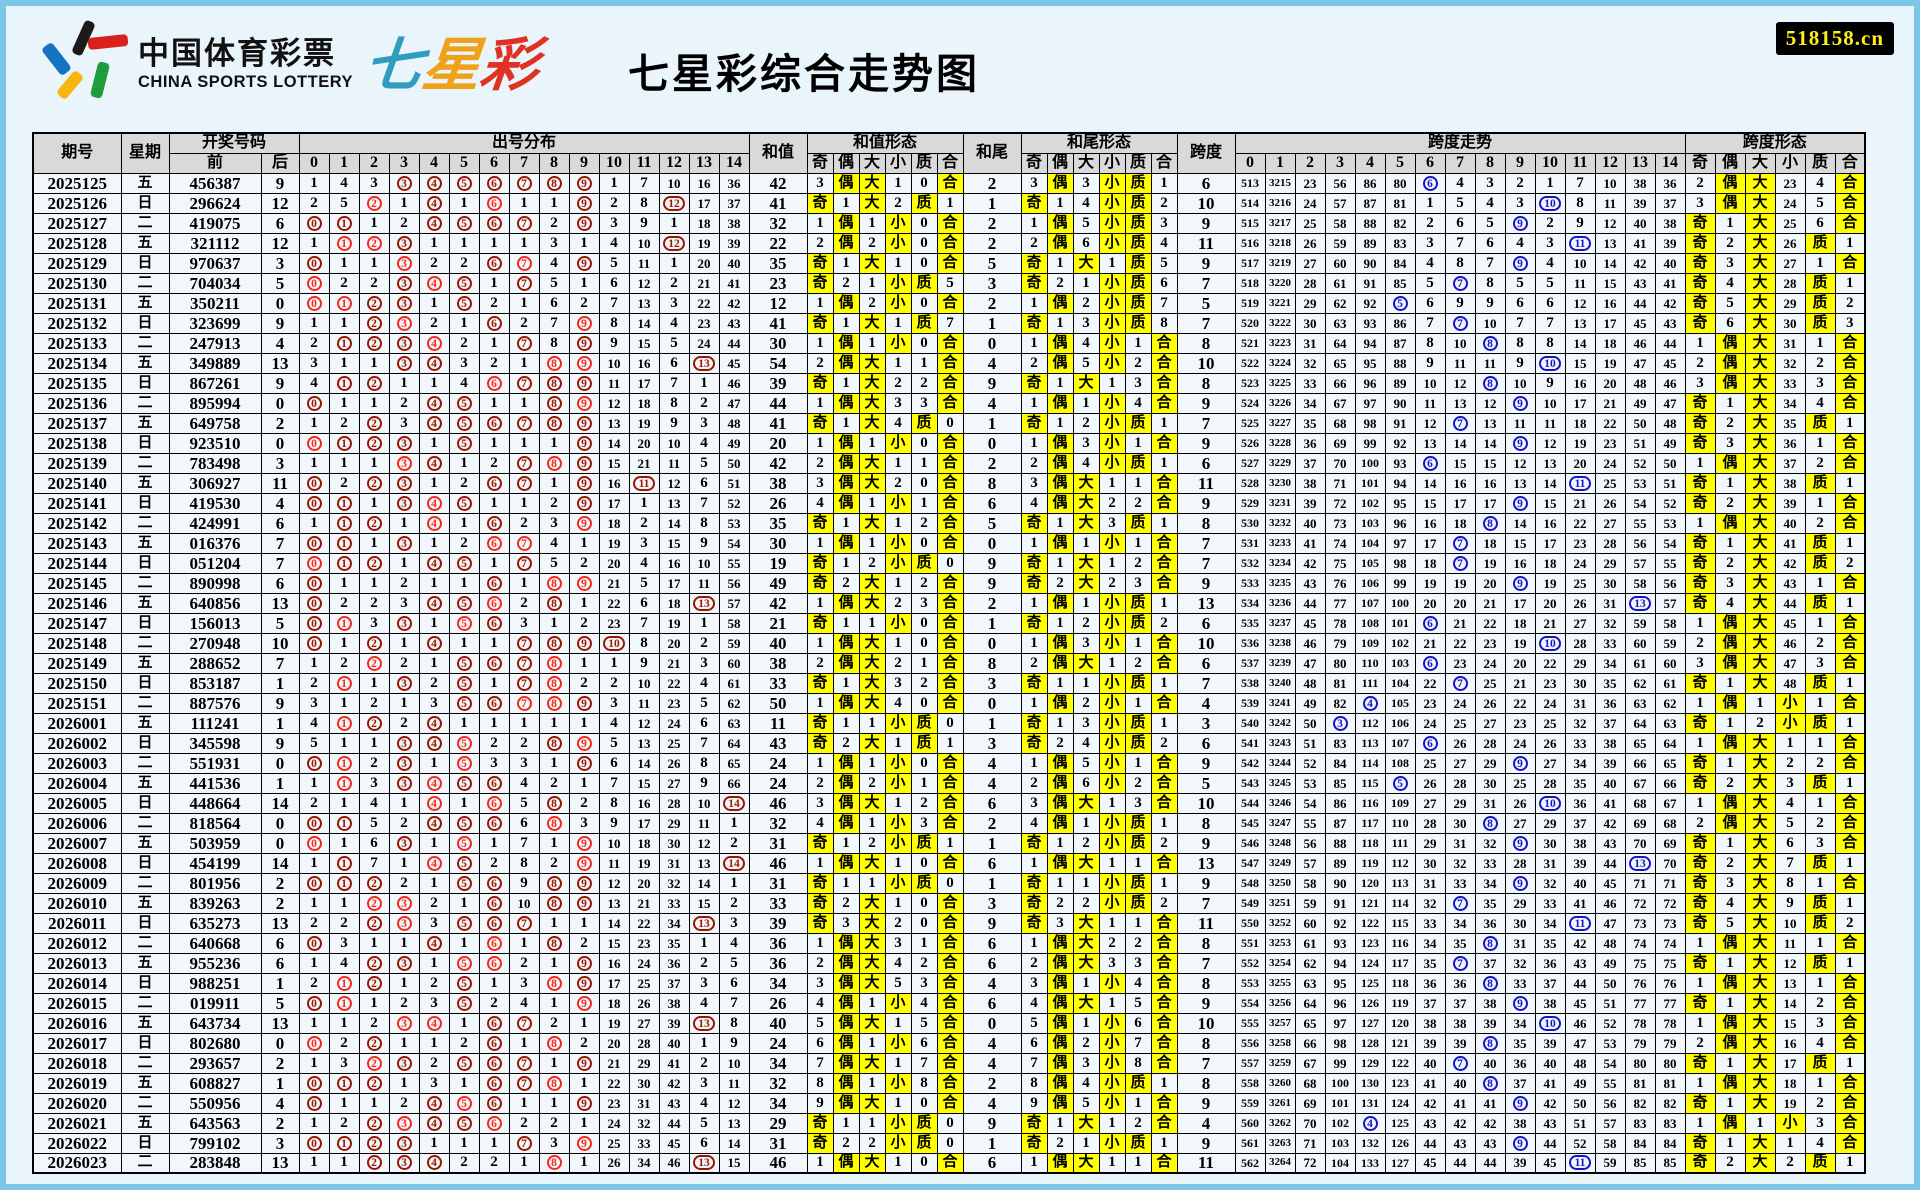 The image size is (1920, 1190). What do you see at coordinates (524, 923) in the screenshot?
I see `cell-dist-hit: 7` at bounding box center [524, 923].